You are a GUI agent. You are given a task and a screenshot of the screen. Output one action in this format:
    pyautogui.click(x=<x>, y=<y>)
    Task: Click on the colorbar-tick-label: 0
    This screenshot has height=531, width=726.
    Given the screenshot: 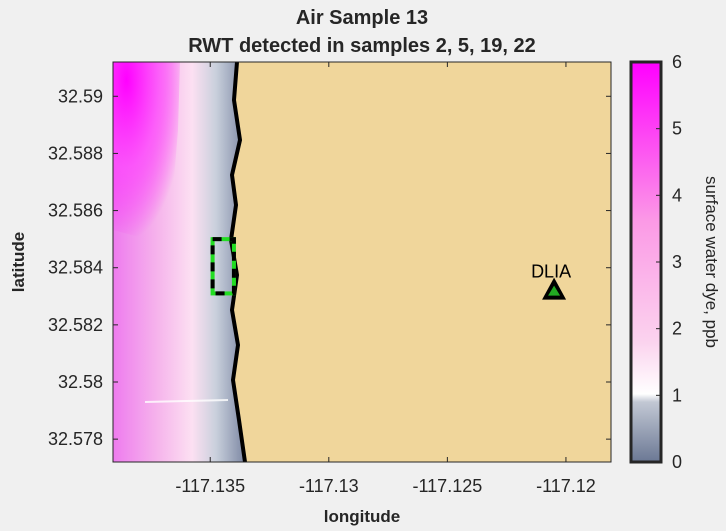 What is the action you would take?
    pyautogui.click(x=677, y=462)
    